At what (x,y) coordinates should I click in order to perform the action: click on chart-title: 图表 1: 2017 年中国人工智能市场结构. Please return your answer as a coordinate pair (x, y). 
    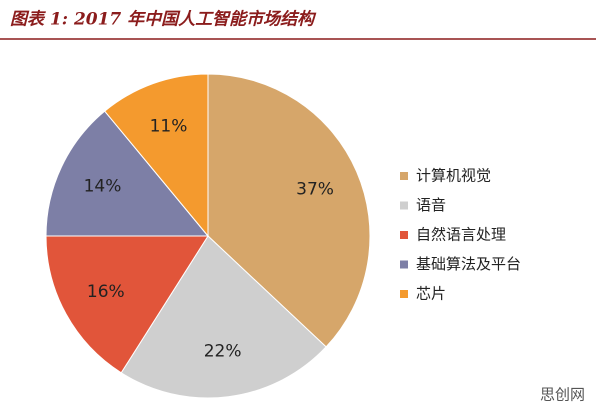
    Looking at the image, I should click on (163, 20).